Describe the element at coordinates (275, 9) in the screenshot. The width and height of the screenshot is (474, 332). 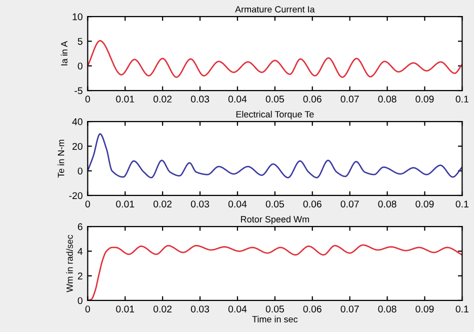
I see `chart-title: Armature Current Ia` at that location.